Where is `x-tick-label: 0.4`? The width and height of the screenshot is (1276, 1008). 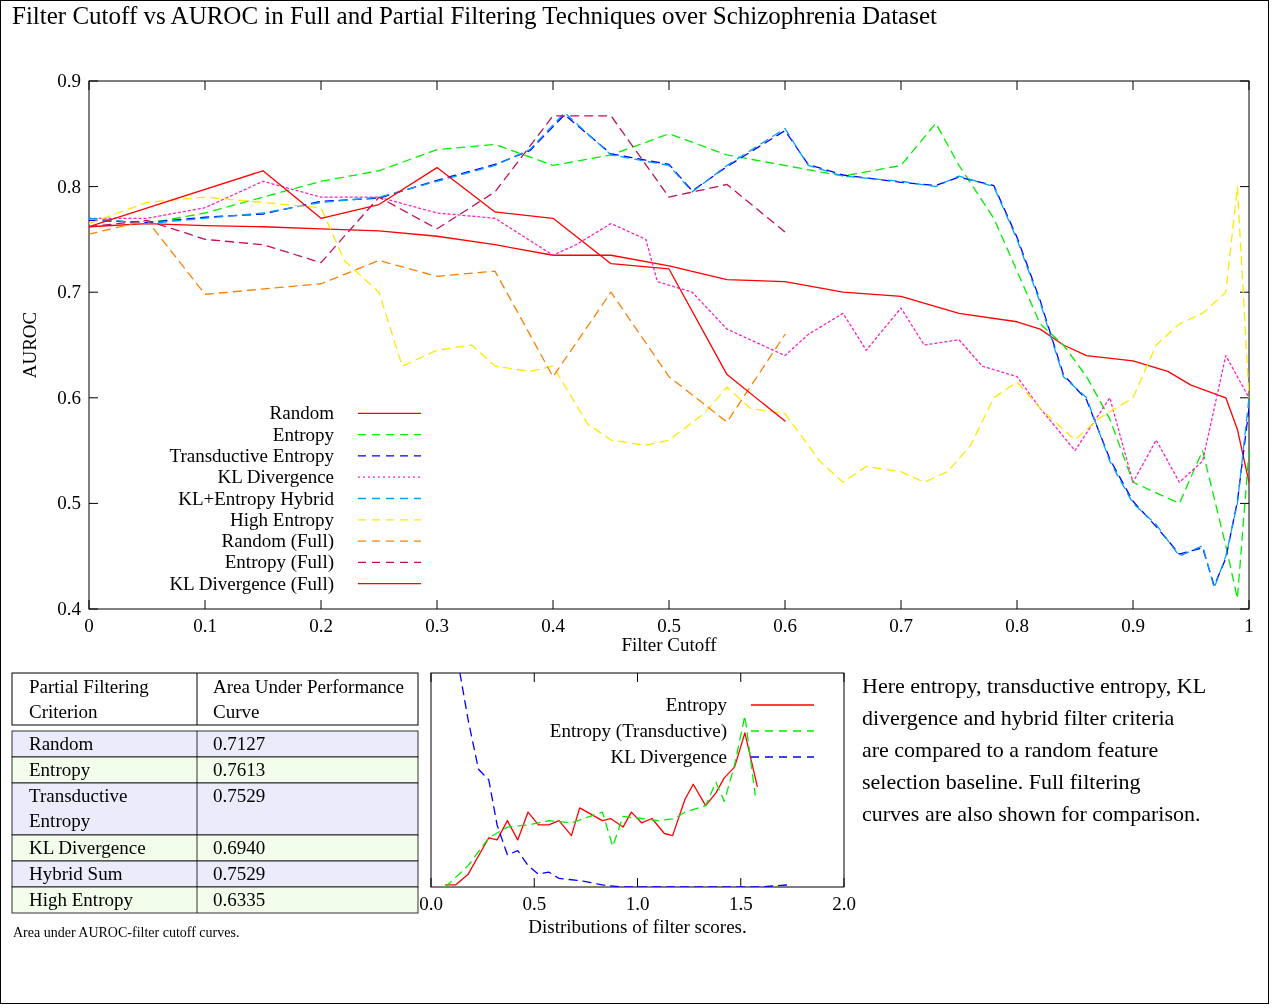
x-tick-label: 0.4 is located at coordinates (553, 625).